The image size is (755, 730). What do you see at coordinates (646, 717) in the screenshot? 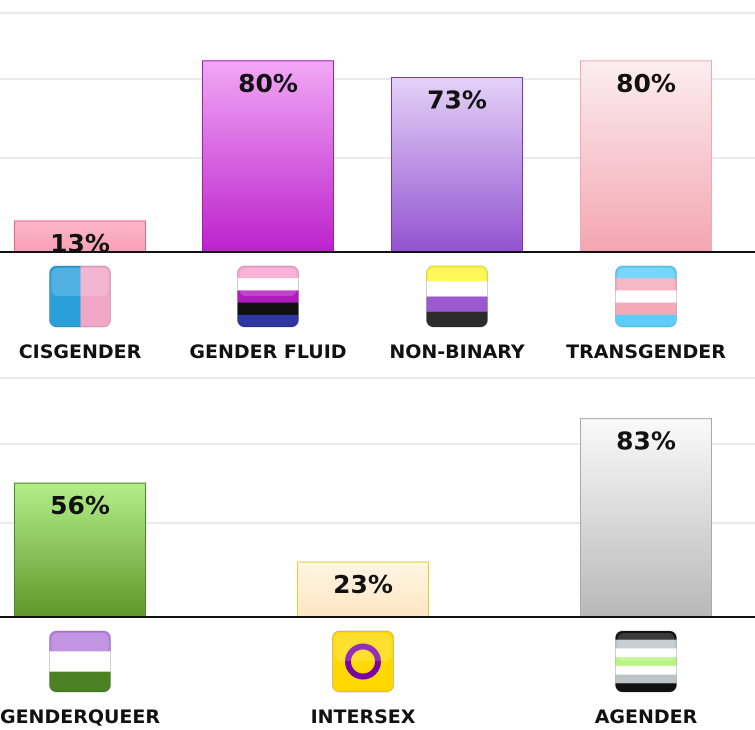
I see `category-label-agender: AGENDER` at bounding box center [646, 717].